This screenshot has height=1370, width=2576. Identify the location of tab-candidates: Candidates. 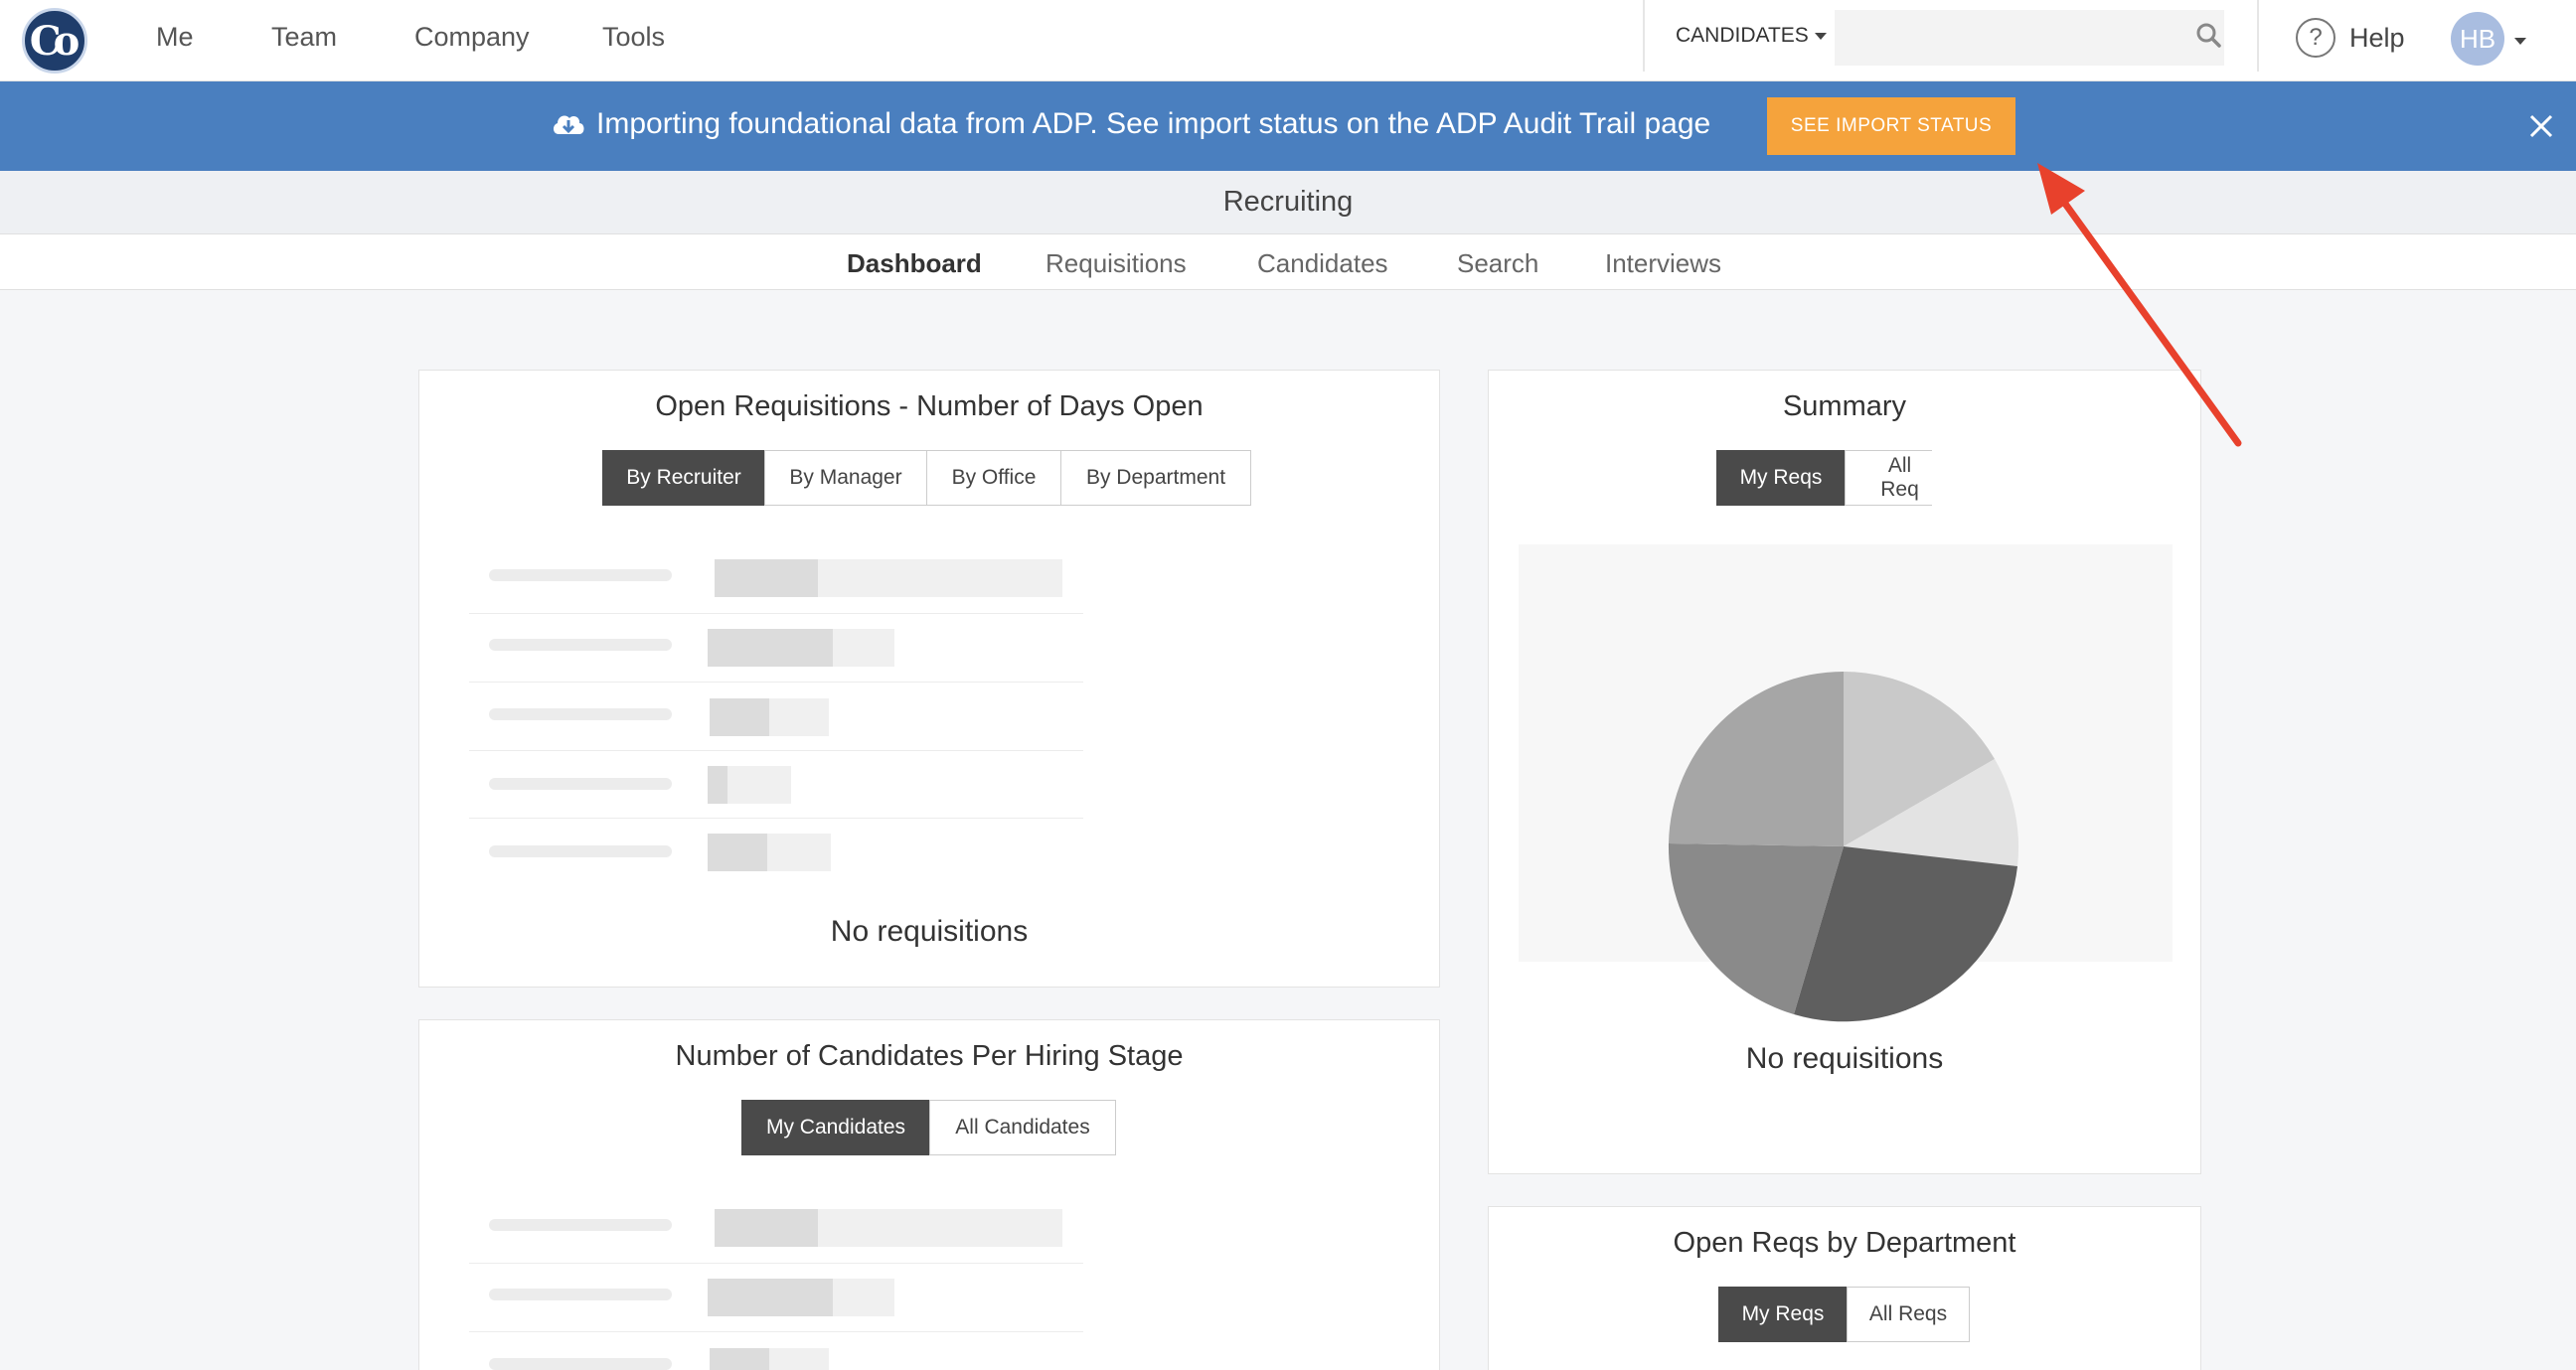
(1322, 263).